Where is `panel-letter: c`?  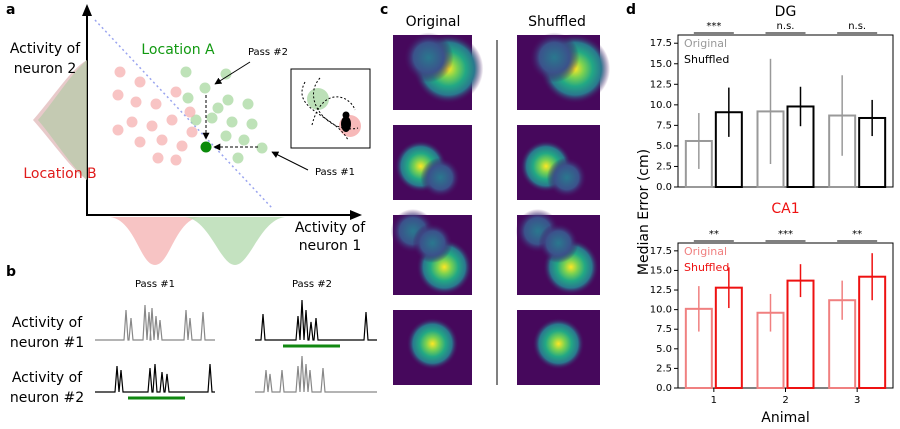 panel-letter: c is located at coordinates (384, 10).